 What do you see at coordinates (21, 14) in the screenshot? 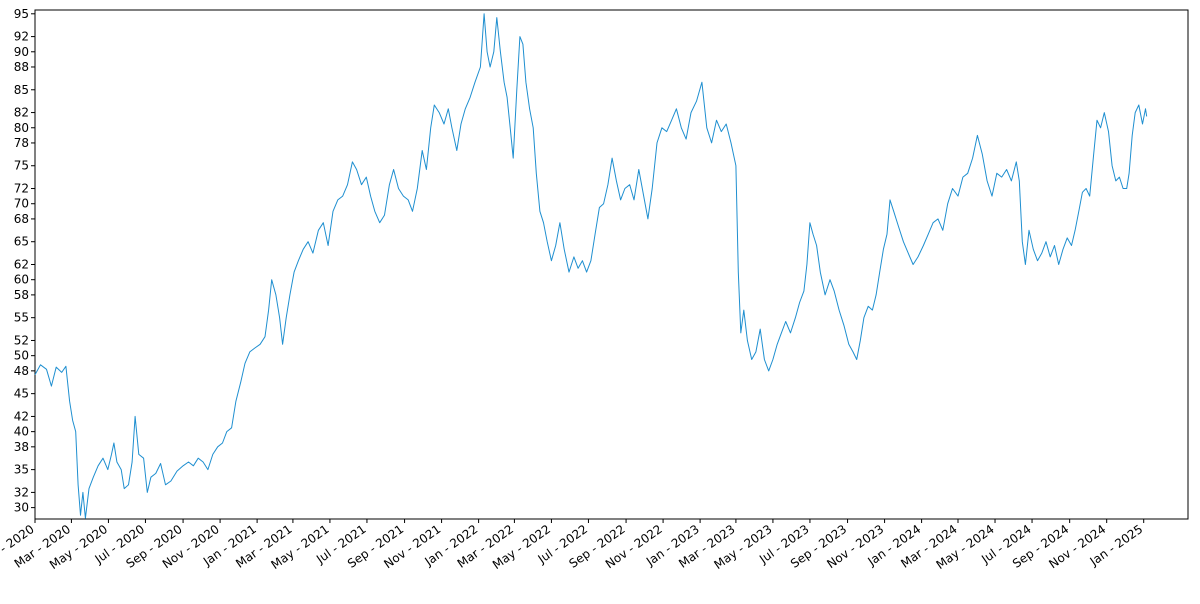
I see `y-tick-label: 95` at bounding box center [21, 14].